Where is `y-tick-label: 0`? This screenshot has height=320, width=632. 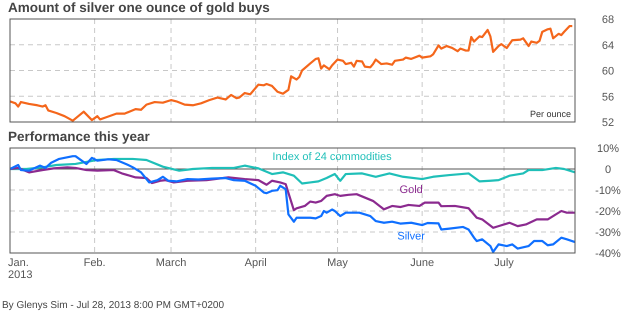
y-tick-label: 0 is located at coordinates (608, 170).